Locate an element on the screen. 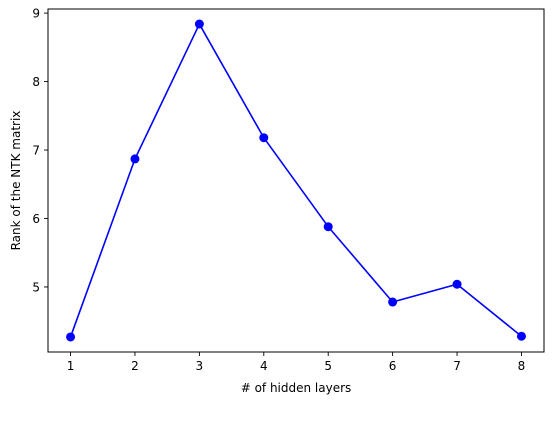 The height and width of the screenshot is (437, 554). x-tick-label: 8 is located at coordinates (522, 366).